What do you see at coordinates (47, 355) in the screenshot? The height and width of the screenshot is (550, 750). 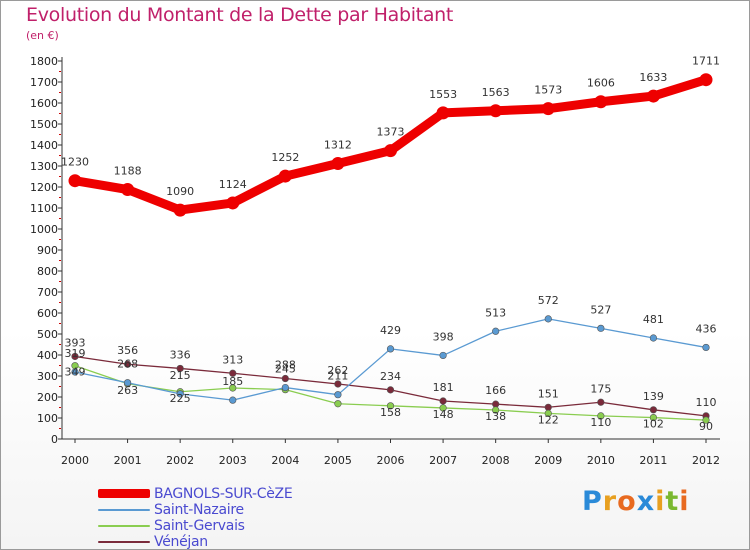 I see `y-tick-label: 400` at bounding box center [47, 355].